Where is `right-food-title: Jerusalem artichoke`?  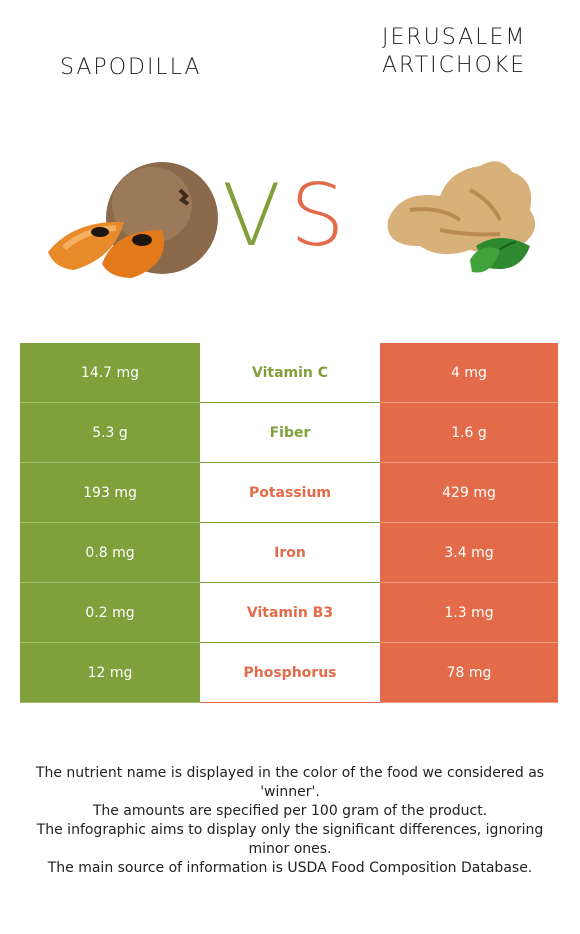 right-food-title: Jerusalem artichoke is located at coordinates (454, 51).